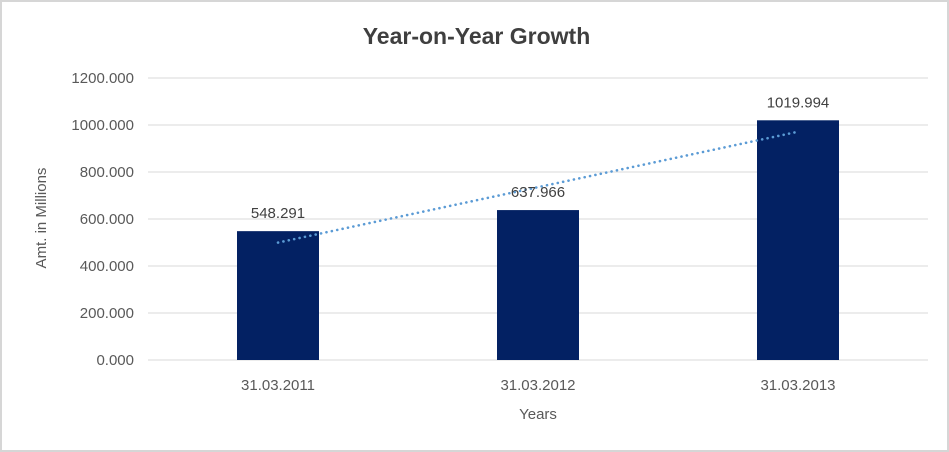 This screenshot has width=949, height=452. Describe the element at coordinates (798, 102) in the screenshot. I see `data-label: 1019.994` at that location.